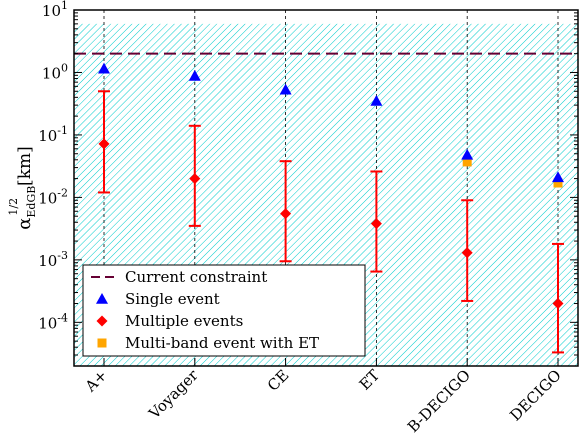  I want to click on legend-label: Single event, so click(172, 299).